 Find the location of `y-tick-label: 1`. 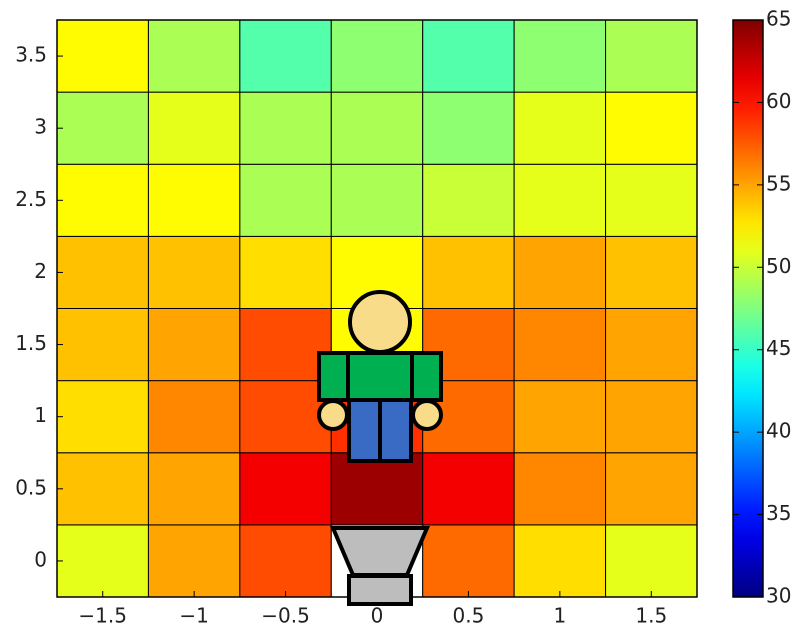

y-tick-label: 1 is located at coordinates (40, 415).